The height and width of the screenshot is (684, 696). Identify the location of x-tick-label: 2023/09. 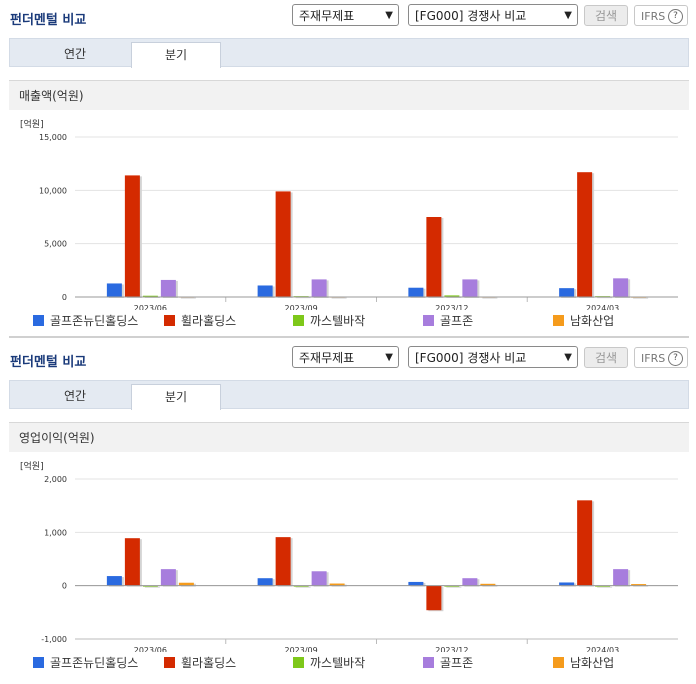
(301, 649).